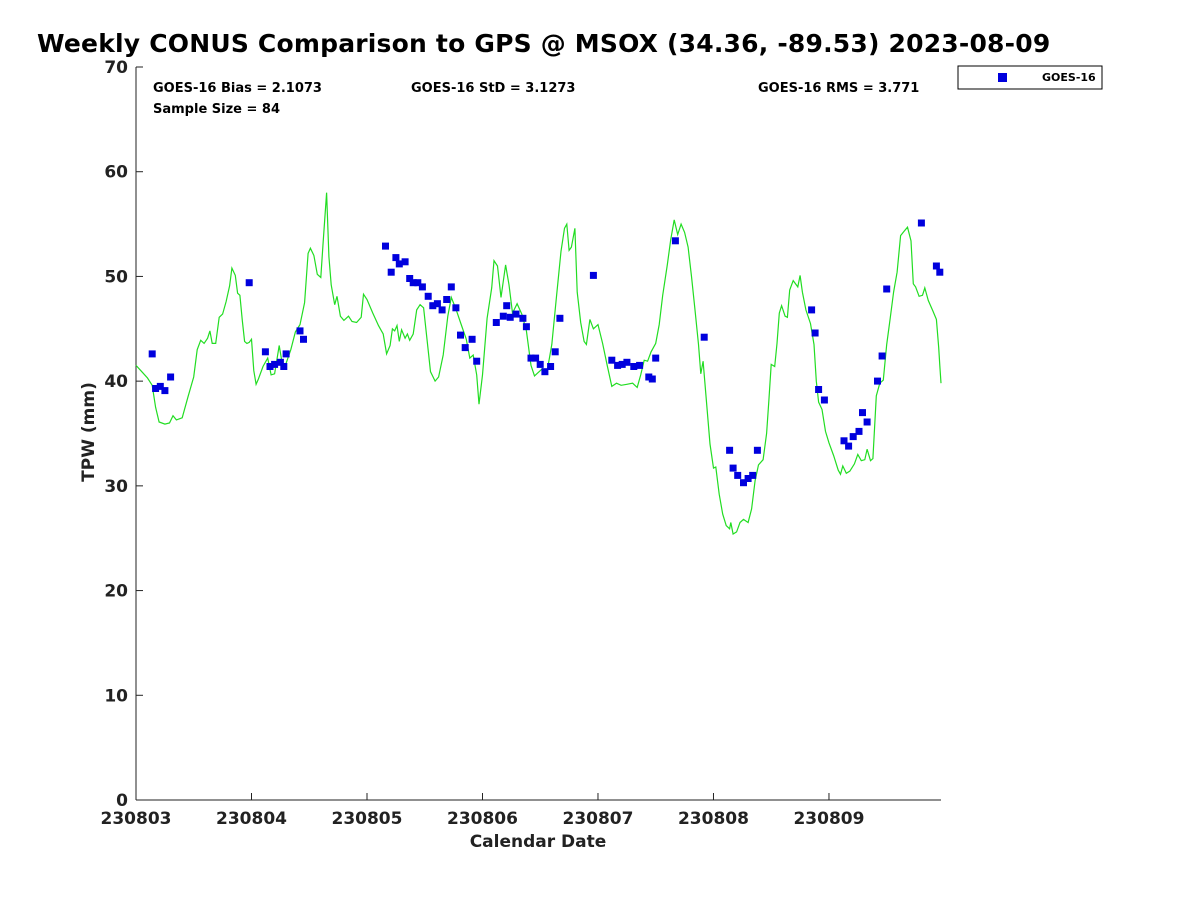 The height and width of the screenshot is (900, 1200). Describe the element at coordinates (122, 801) in the screenshot. I see `y-tick-label: 0` at that location.